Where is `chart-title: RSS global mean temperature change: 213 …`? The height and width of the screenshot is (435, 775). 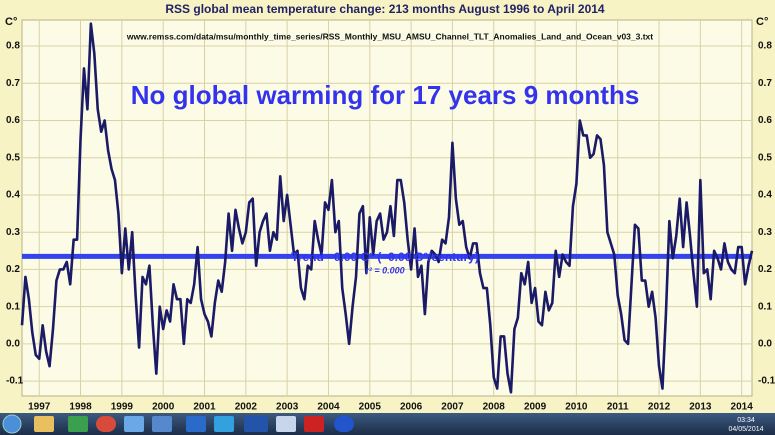 chart-title: RSS global mean temperature change: 213 … is located at coordinates (385, 9).